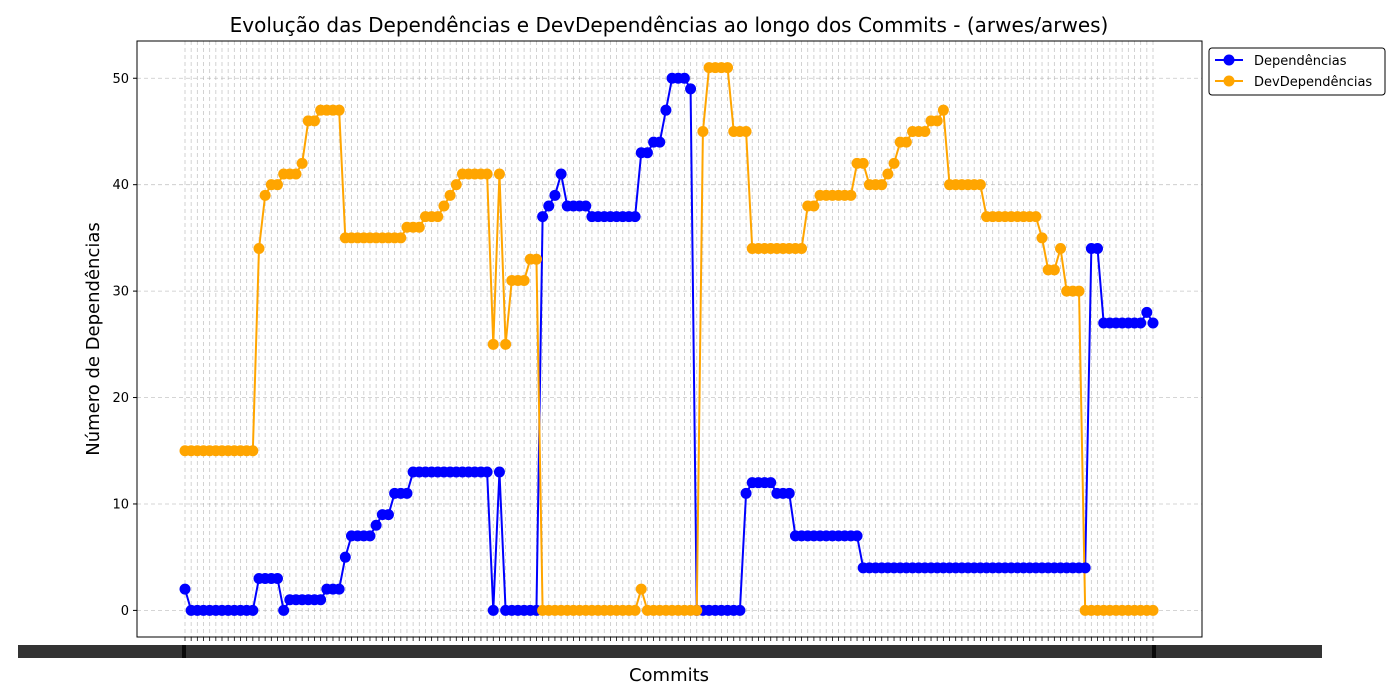  I want to click on y-tick-label: 10, so click(120, 504).